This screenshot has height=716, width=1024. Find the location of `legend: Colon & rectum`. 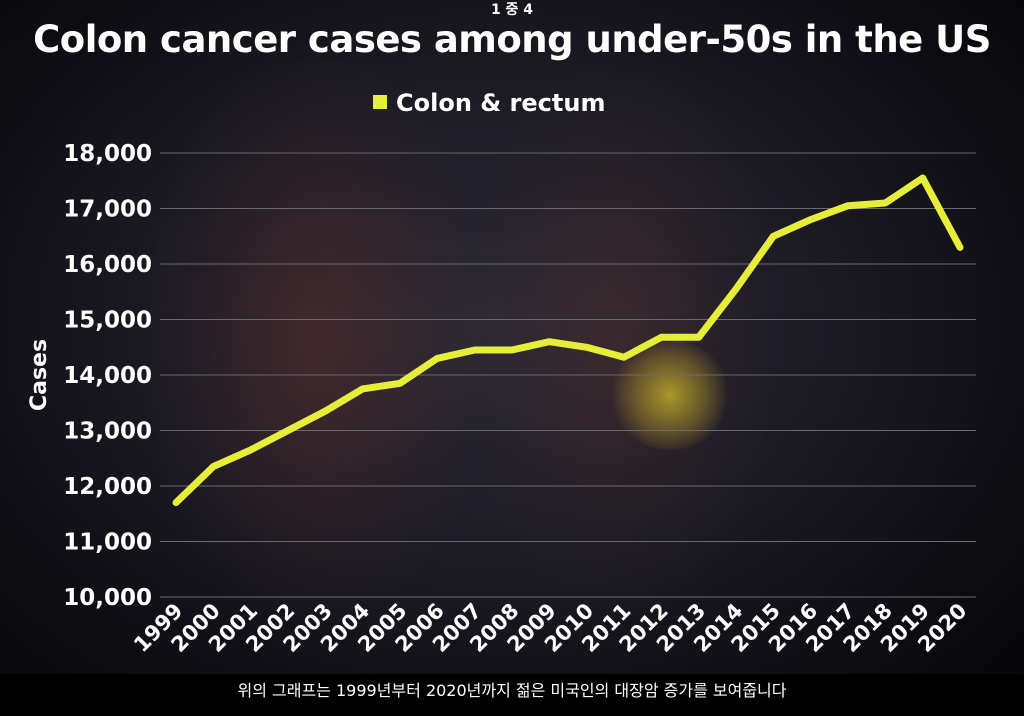

legend: Colon & rectum is located at coordinates (489, 103).